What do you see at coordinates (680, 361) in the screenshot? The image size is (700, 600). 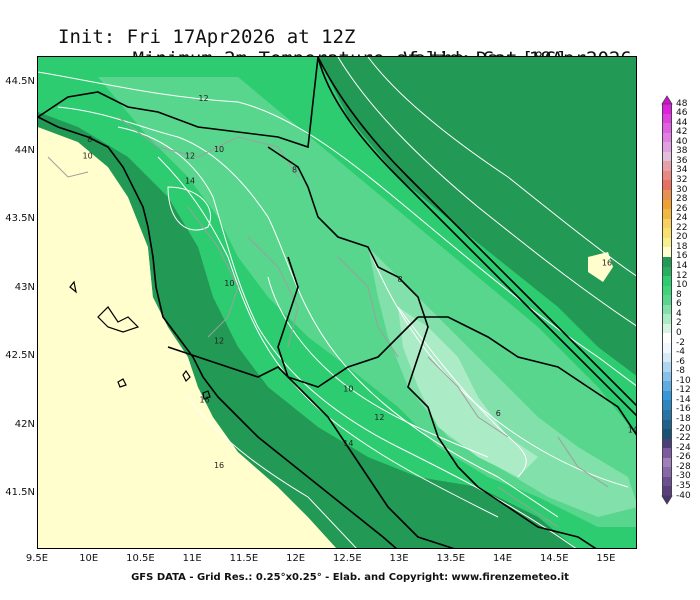 I see `colorbar-tick-label: -6` at bounding box center [680, 361].